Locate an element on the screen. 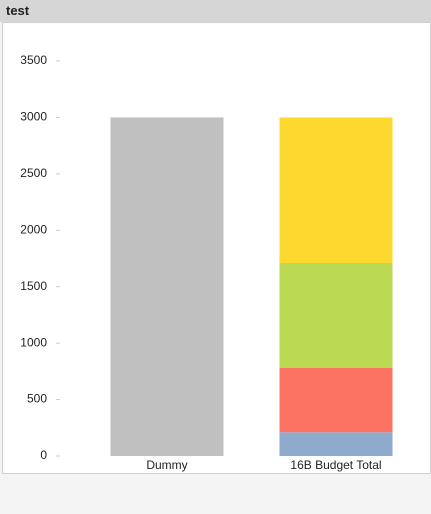  x-tick-label: 16B Budget Total is located at coordinates (335, 465).